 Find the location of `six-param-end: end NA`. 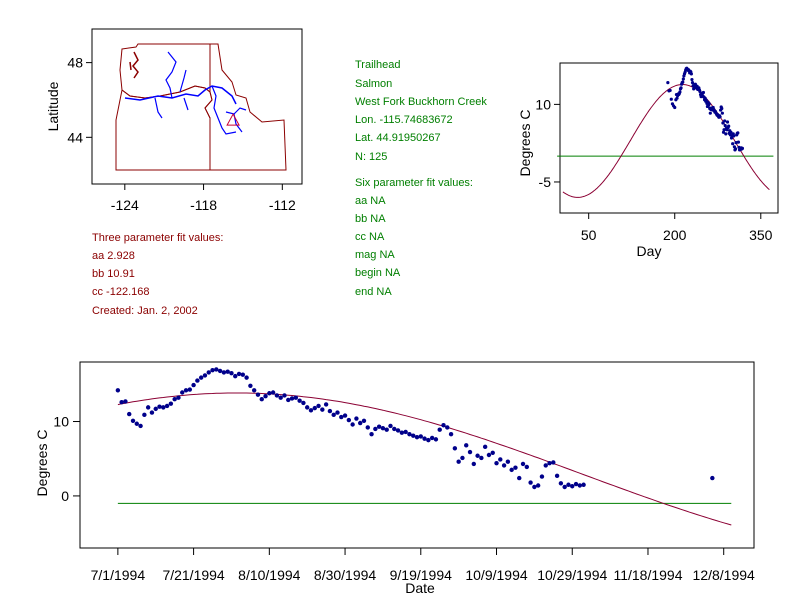

six-param-end: end NA is located at coordinates (373, 292).